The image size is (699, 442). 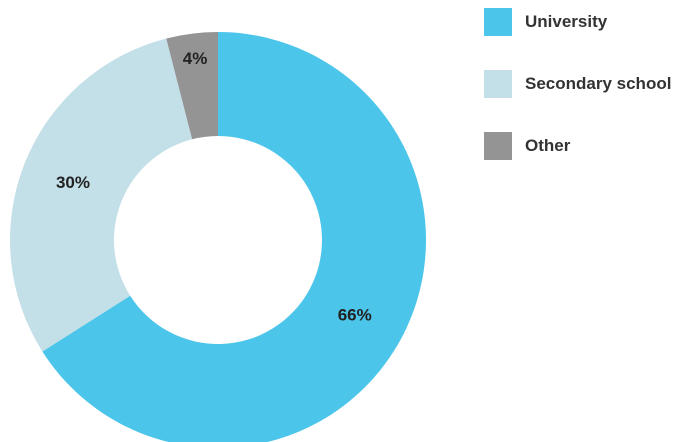 I want to click on chart-legend: University Secondary school Other, so click(x=590, y=101).